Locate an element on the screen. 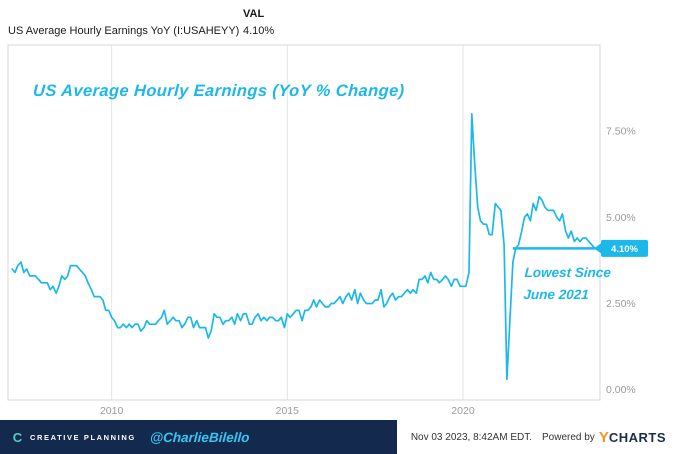 Image resolution: width=680 pixels, height=454 pixels. creative-planning-logo-icon: C is located at coordinates (17, 437).